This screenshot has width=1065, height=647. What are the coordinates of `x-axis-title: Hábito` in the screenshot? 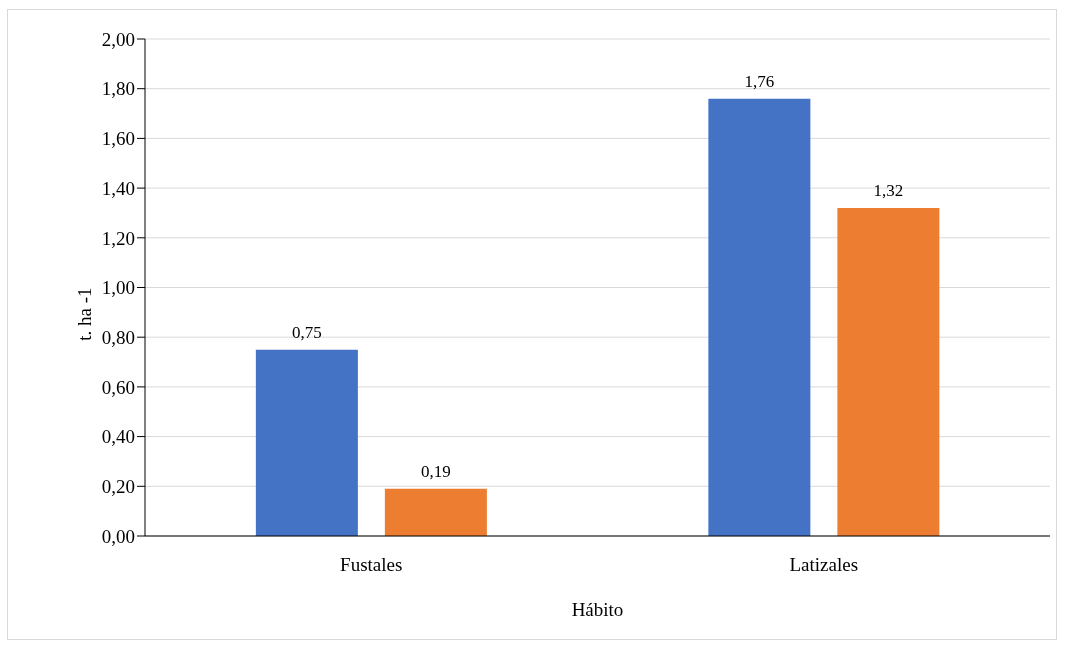 It's located at (597, 609).